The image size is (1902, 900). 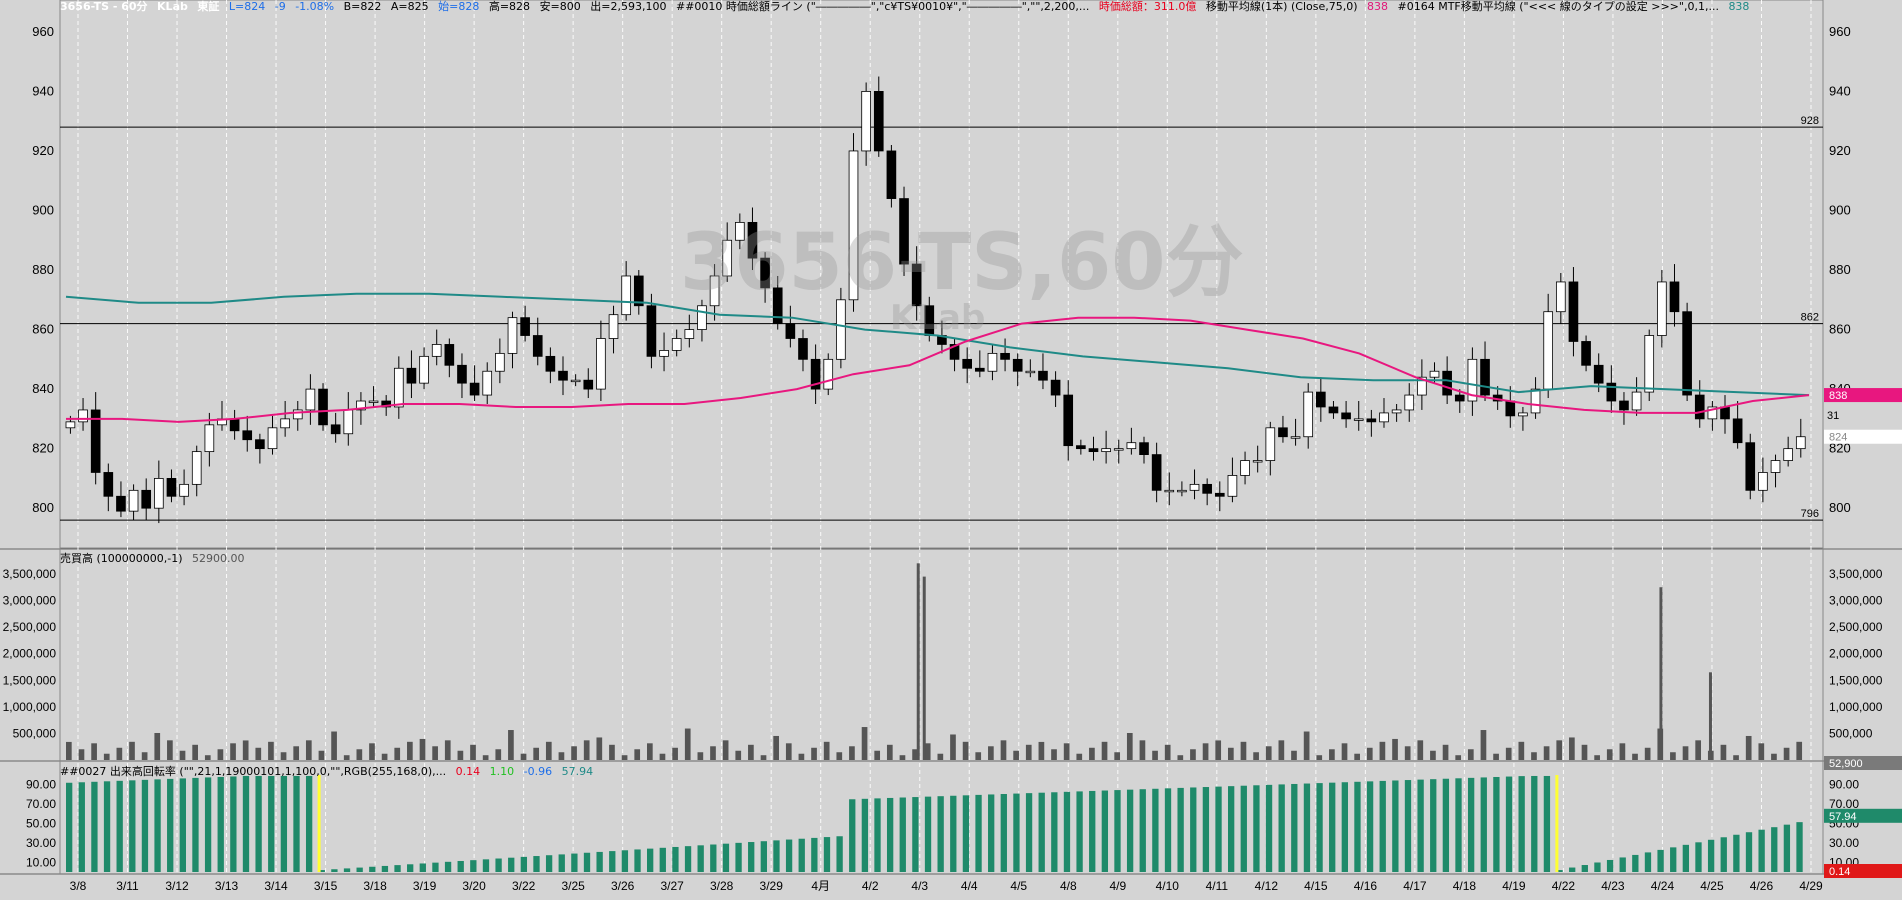 What do you see at coordinates (1281, 6) in the screenshot?
I see `indicator-ma75: 移動平均線(1本) (Close,75,0)` at bounding box center [1281, 6].